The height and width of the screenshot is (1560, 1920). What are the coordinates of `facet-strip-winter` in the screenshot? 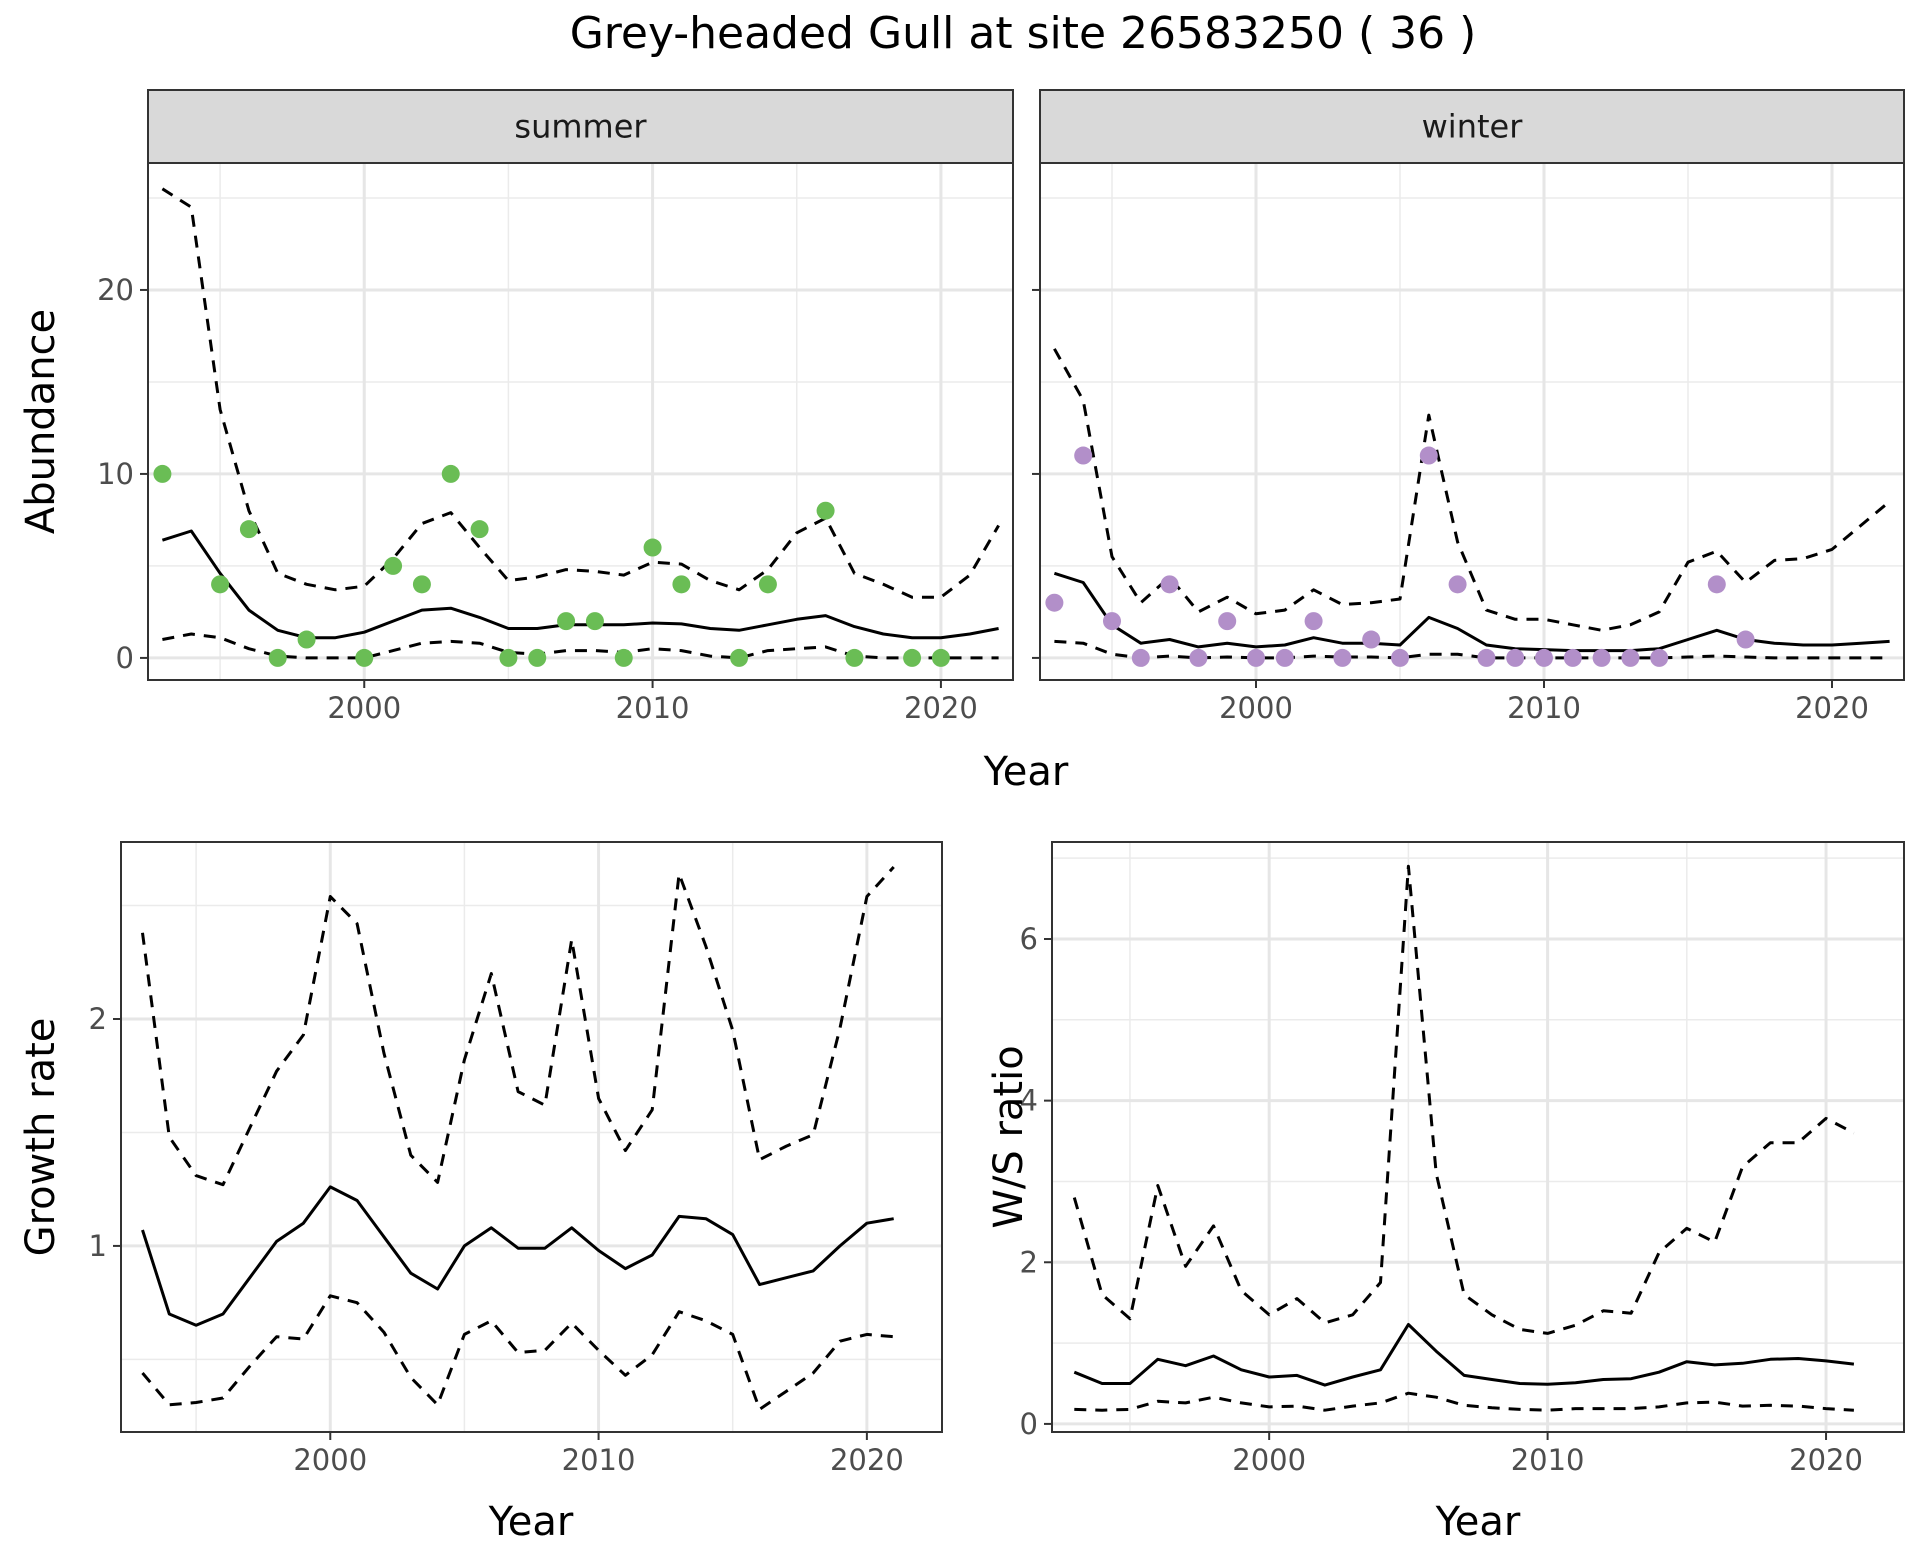 It's located at (1472, 126).